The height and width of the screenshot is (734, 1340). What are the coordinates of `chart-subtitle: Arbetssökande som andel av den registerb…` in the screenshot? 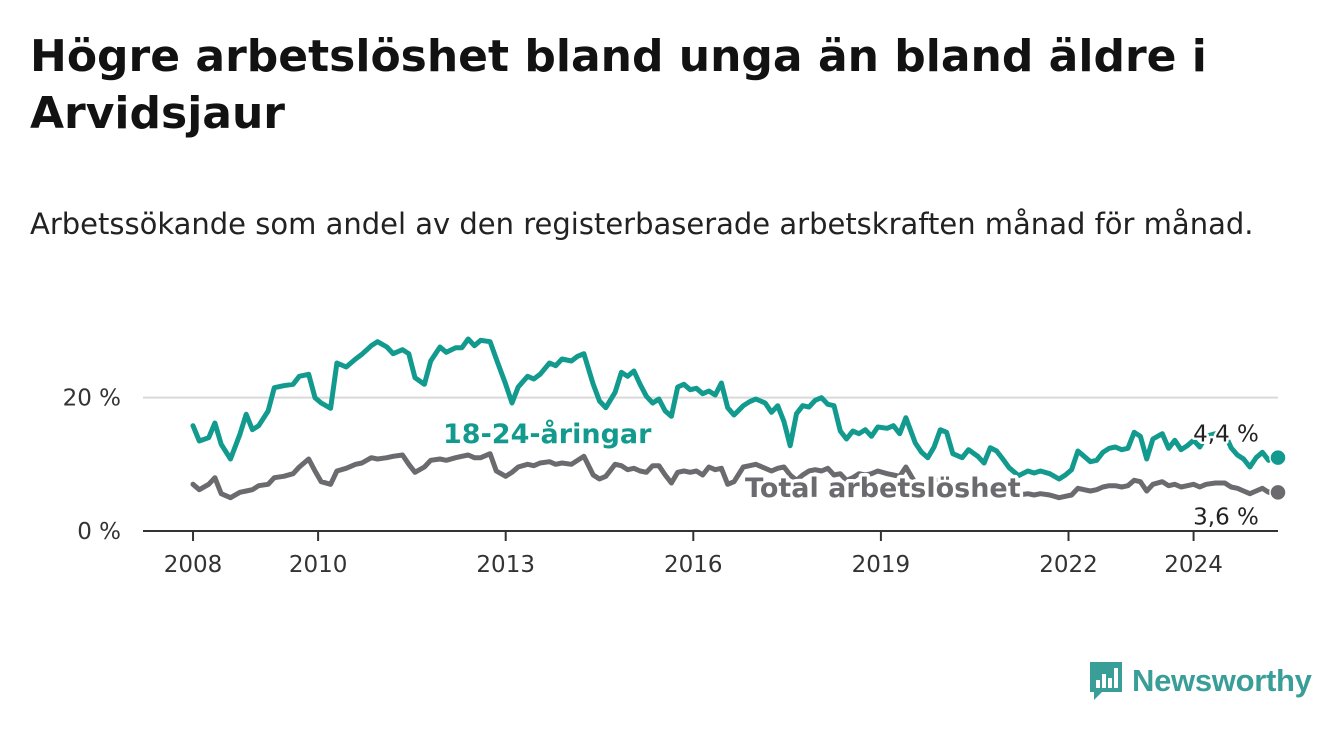 It's located at (642, 224).